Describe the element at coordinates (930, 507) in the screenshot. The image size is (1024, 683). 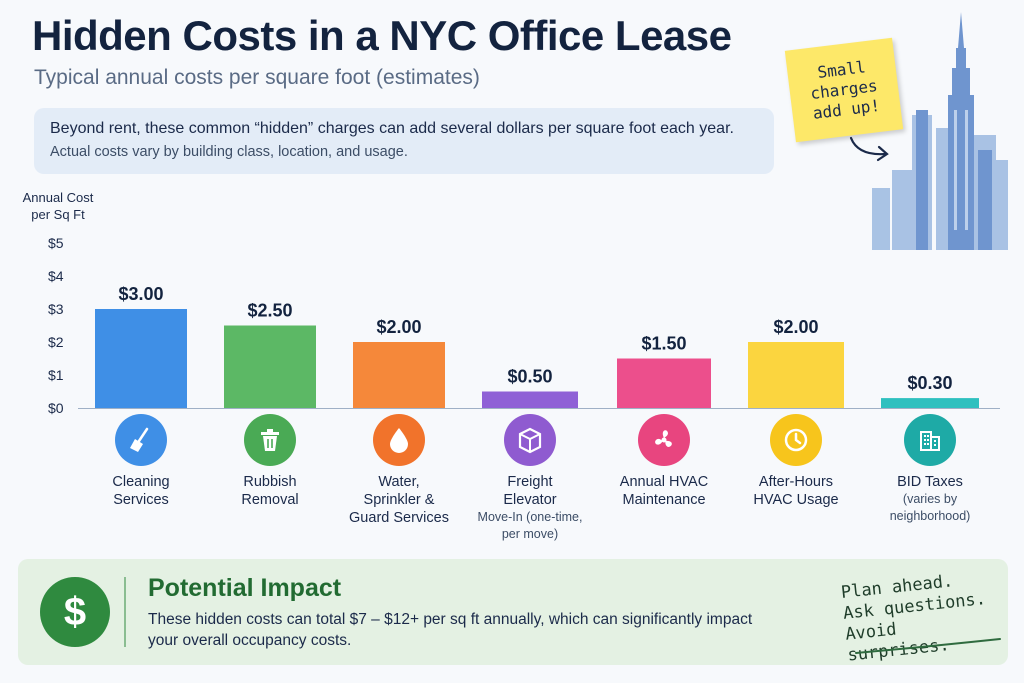
I see `category-note: (varies by neighborhood)` at that location.